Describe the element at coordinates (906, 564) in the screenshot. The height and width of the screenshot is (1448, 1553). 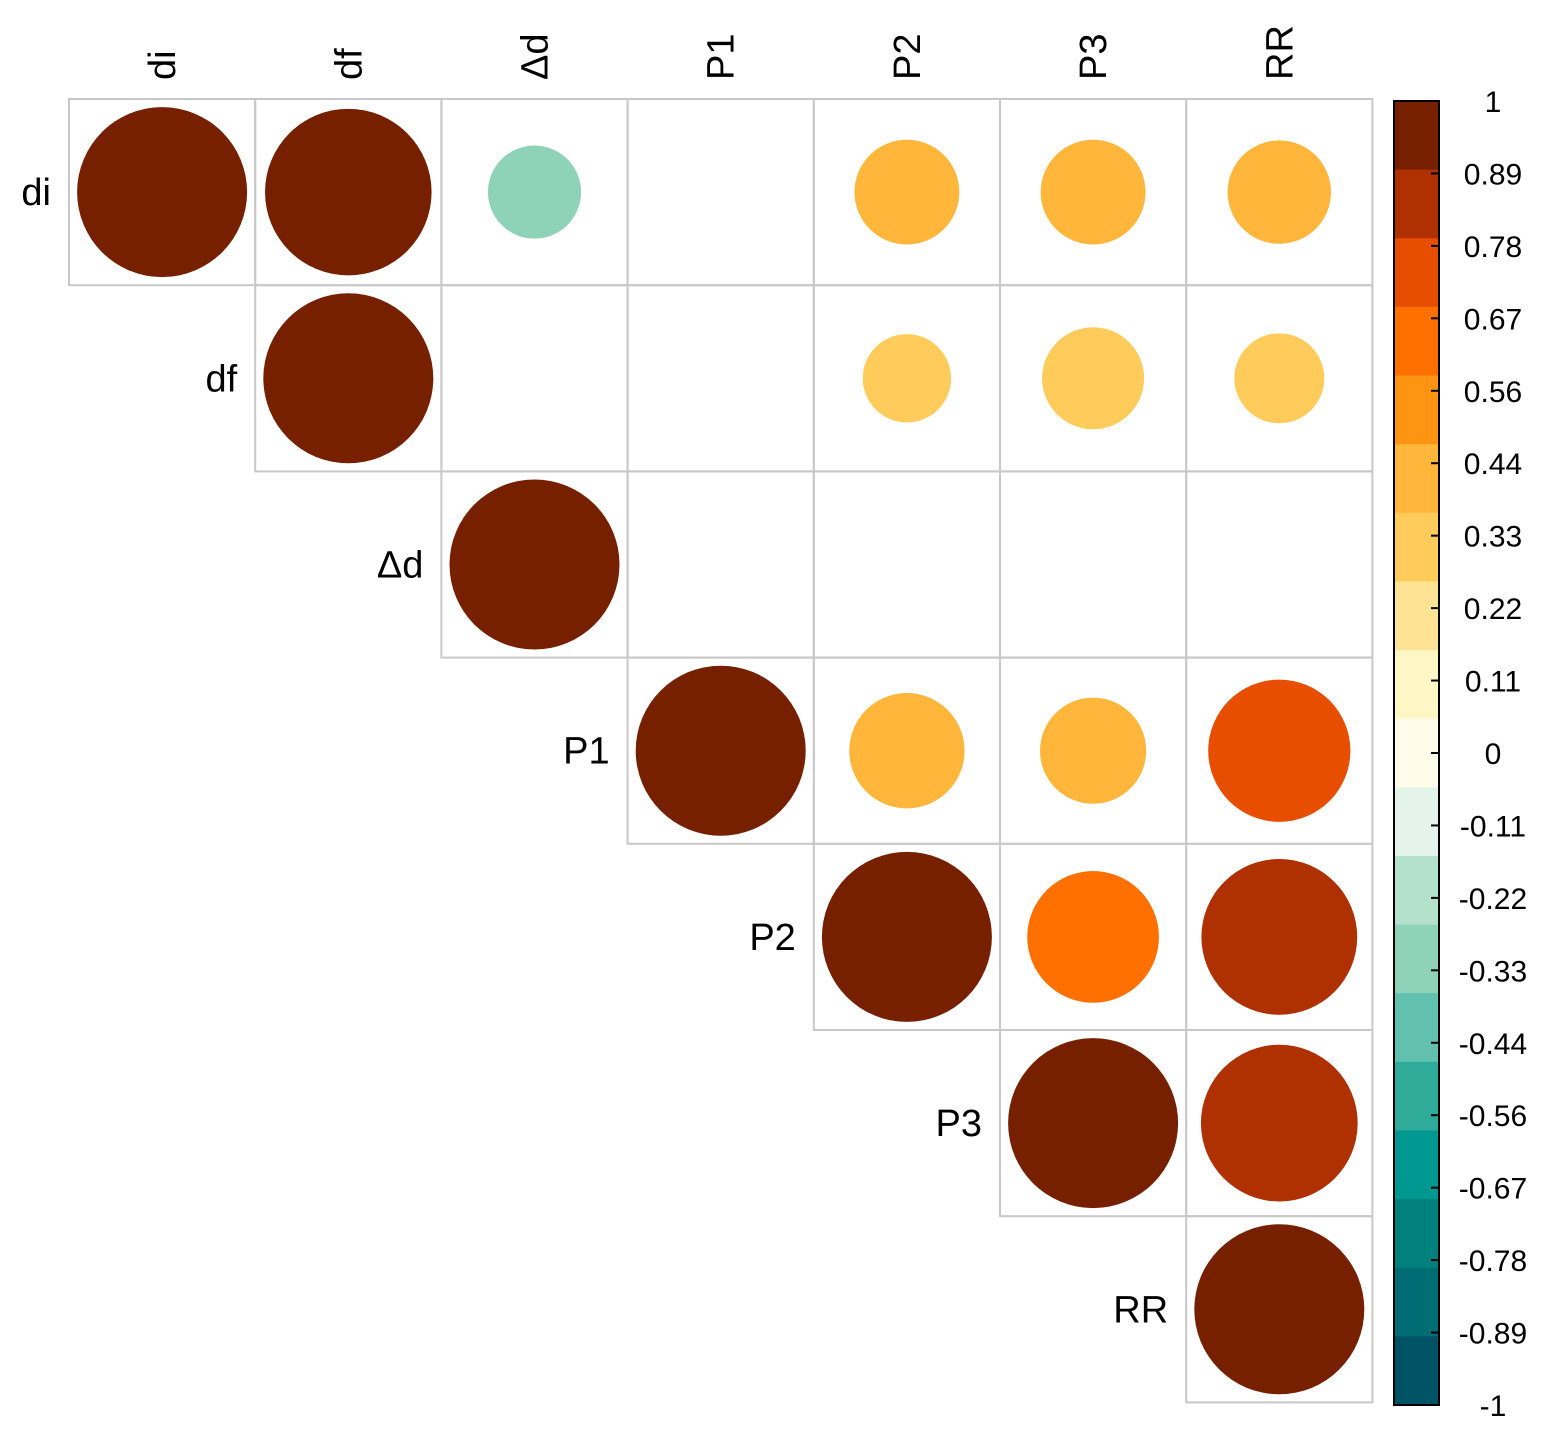
I see `grid-cell-delta-d-p2` at that location.